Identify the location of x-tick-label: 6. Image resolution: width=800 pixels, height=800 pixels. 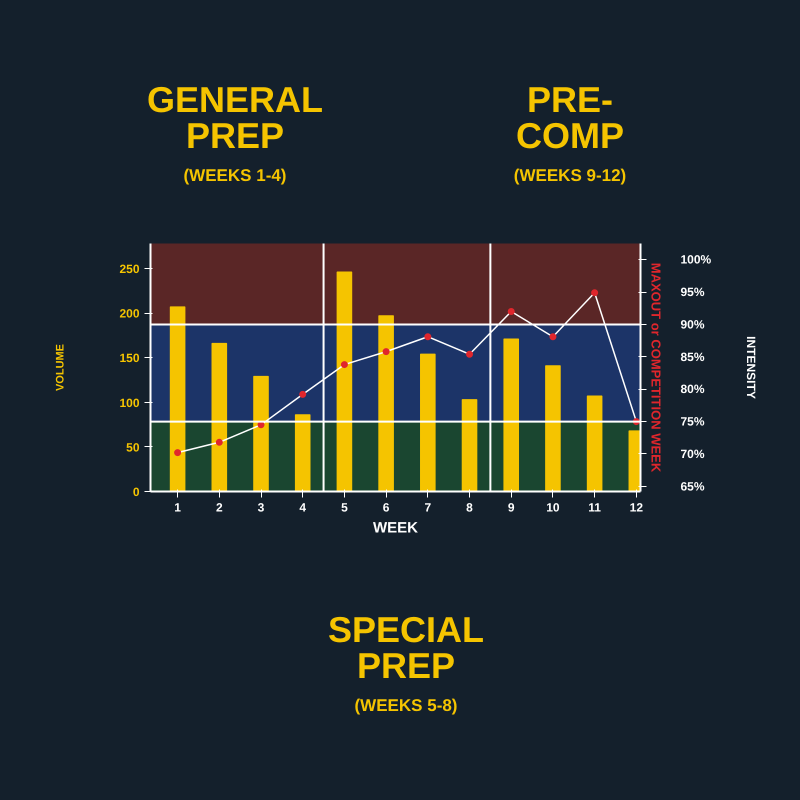
(386, 507).